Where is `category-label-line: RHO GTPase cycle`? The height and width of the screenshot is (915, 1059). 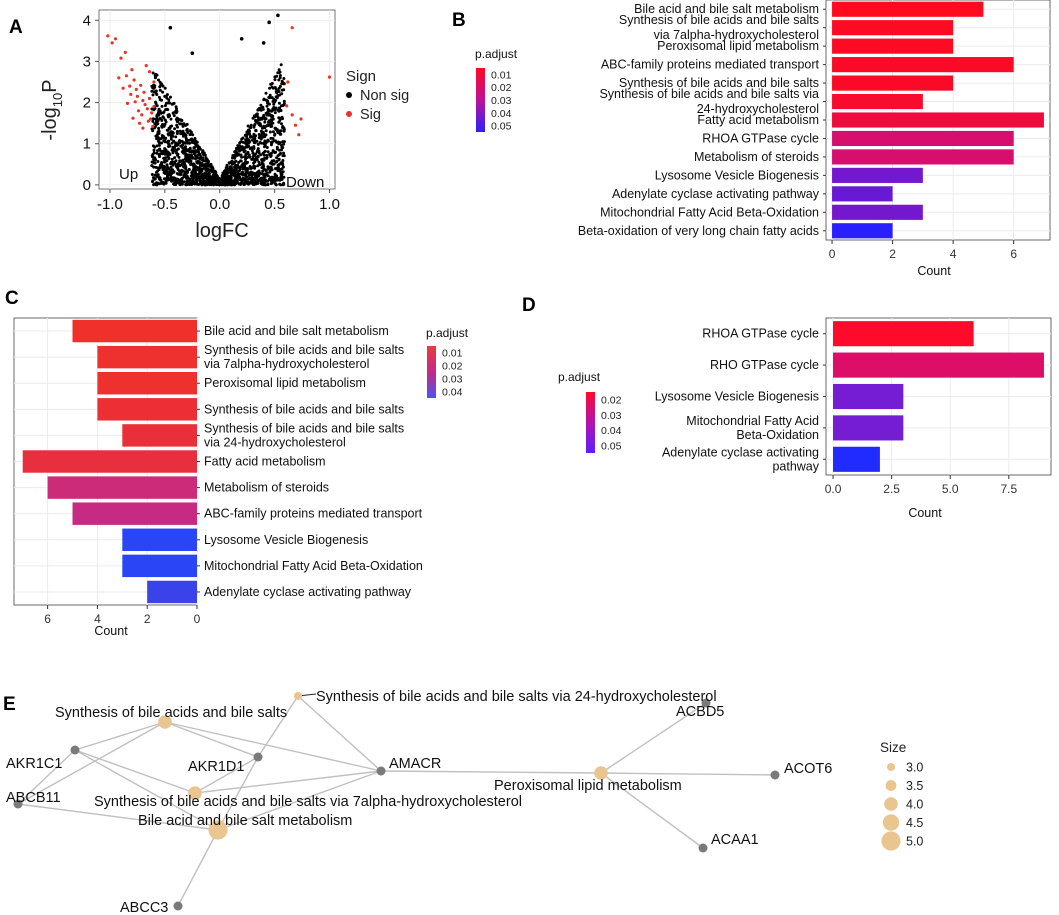 category-label-line: RHO GTPase cycle is located at coordinates (764, 365).